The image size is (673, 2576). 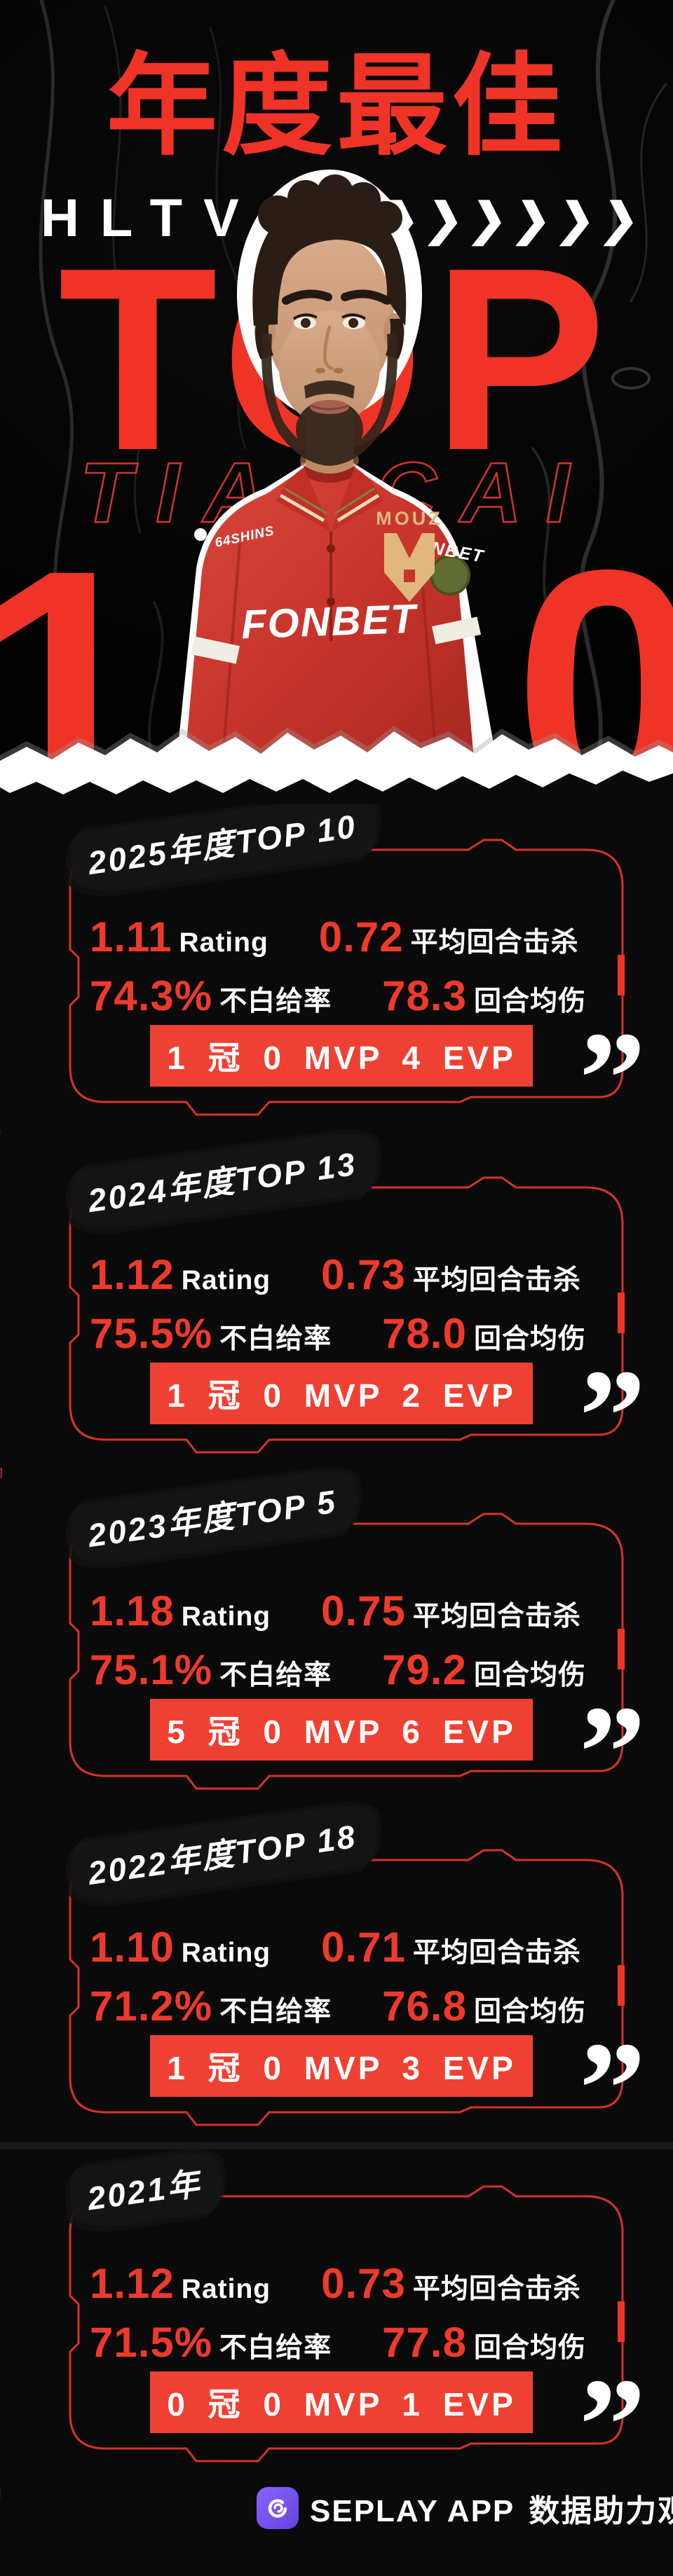 I want to click on stat-kpr: 0.75 平均回合击杀, so click(x=451, y=1610).